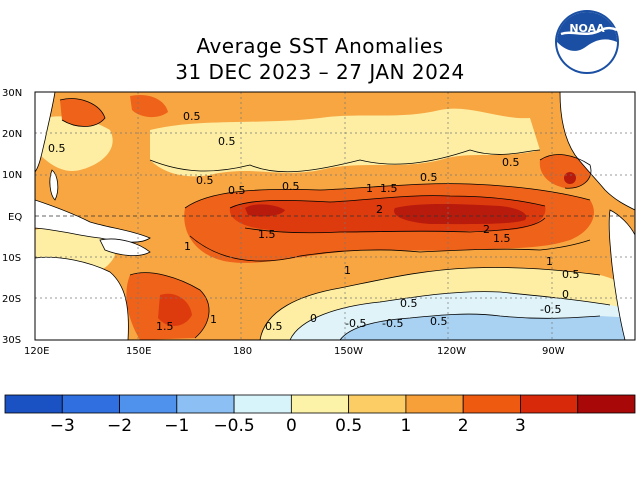  Describe the element at coordinates (82, 298) in the screenshot. I see `land-australia` at that location.